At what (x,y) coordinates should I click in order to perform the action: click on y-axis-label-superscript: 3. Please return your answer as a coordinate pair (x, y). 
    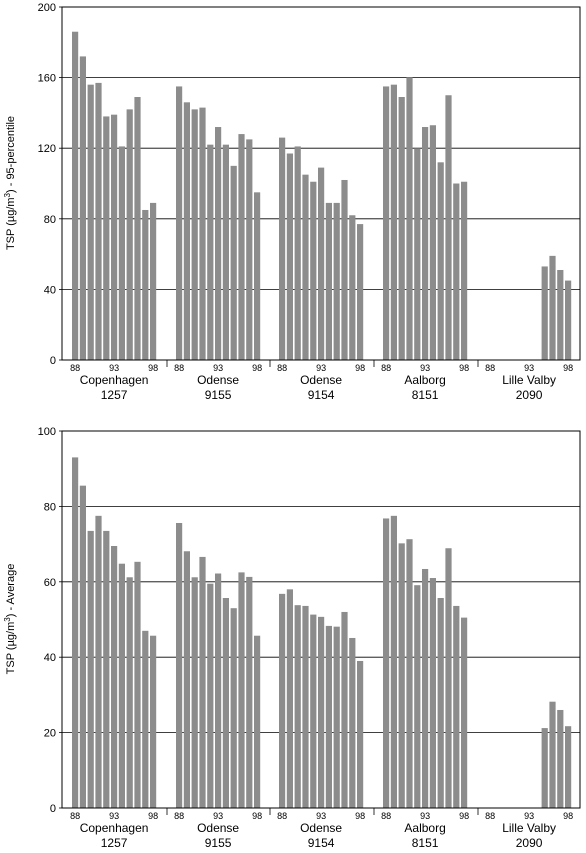
    Looking at the image, I should click on (7, 194).